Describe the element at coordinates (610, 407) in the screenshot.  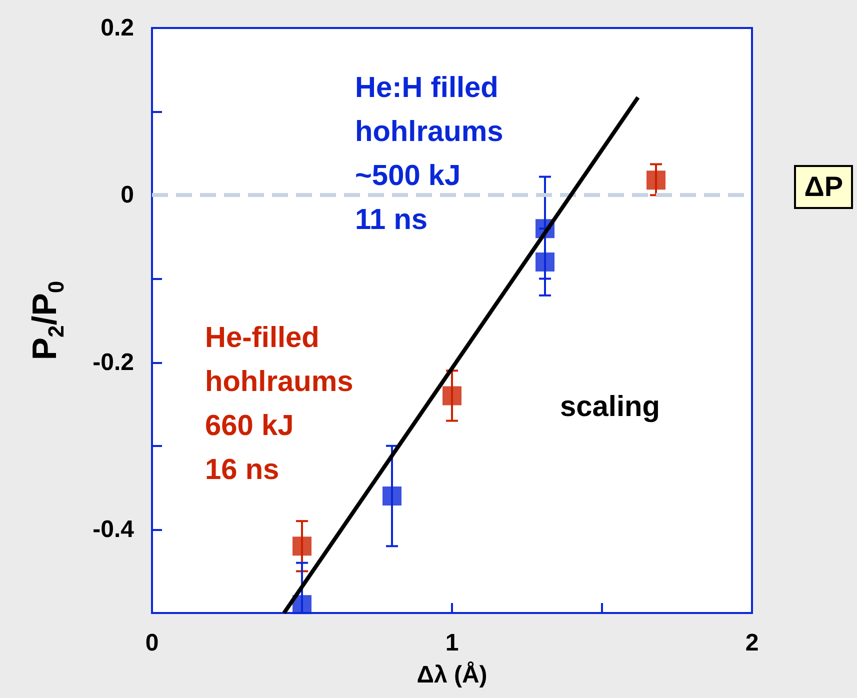
I see `text: scaling` at that location.